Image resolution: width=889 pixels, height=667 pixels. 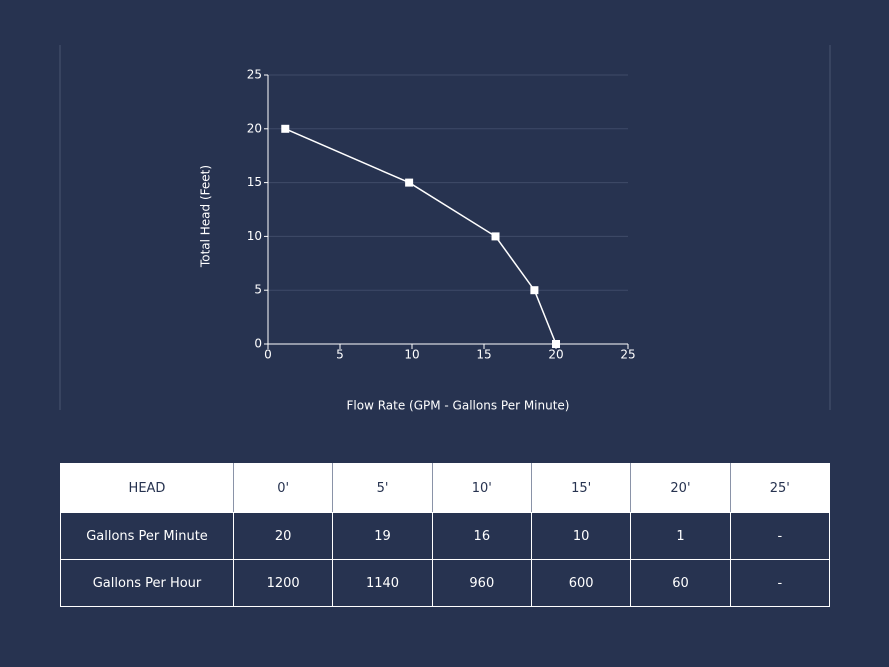 What do you see at coordinates (627, 355) in the screenshot?
I see `x-tick-label: 25` at bounding box center [627, 355].